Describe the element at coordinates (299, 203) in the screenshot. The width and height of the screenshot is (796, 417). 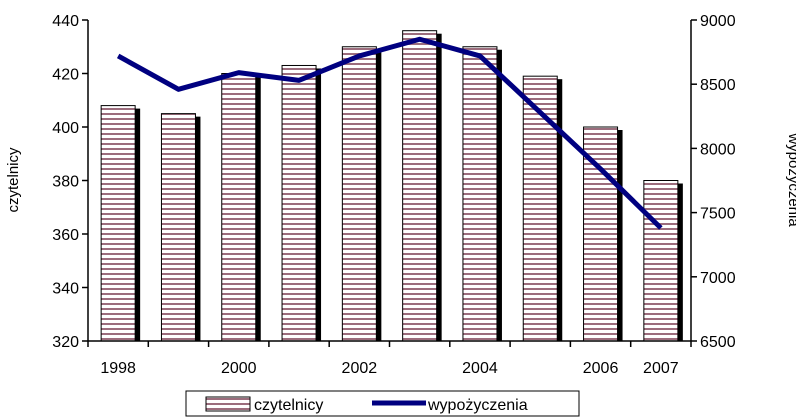
I see `bar-2001` at that location.